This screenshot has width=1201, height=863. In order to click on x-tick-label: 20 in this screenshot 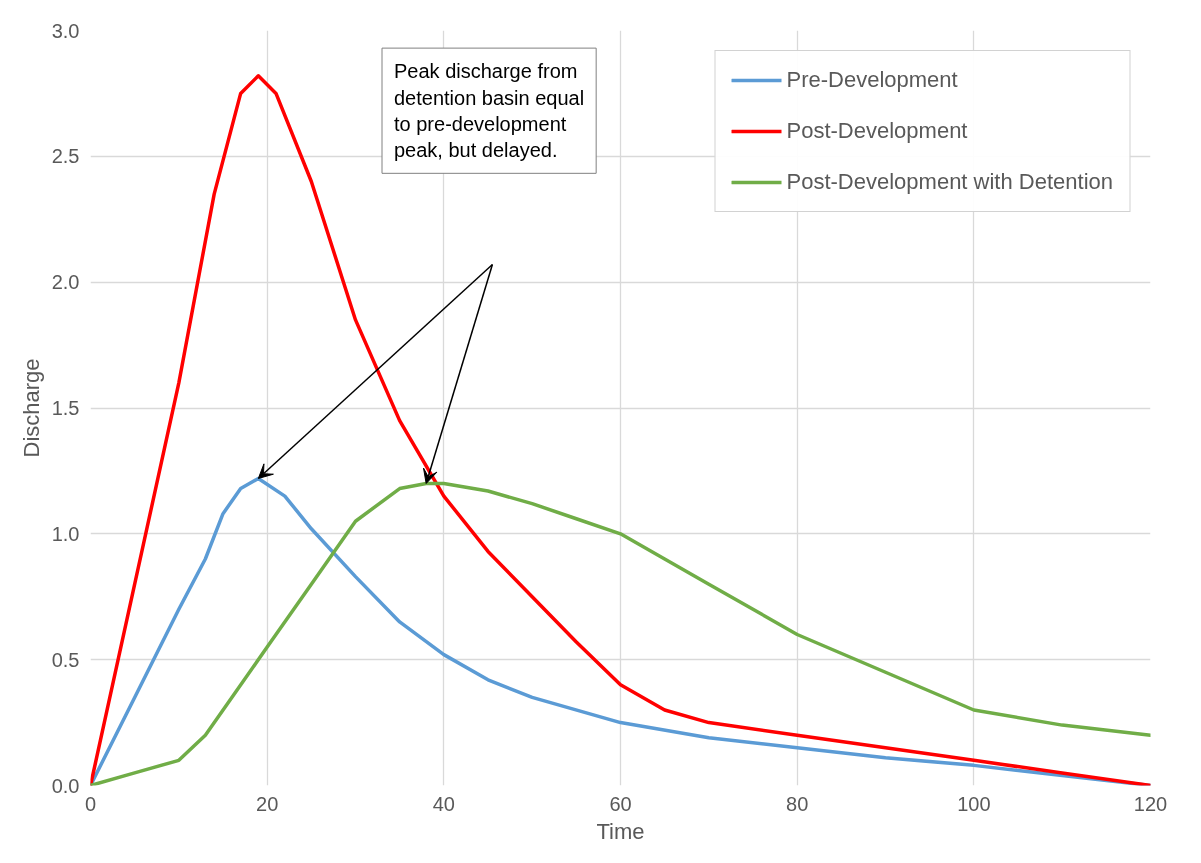, I will do `click(267, 803)`.